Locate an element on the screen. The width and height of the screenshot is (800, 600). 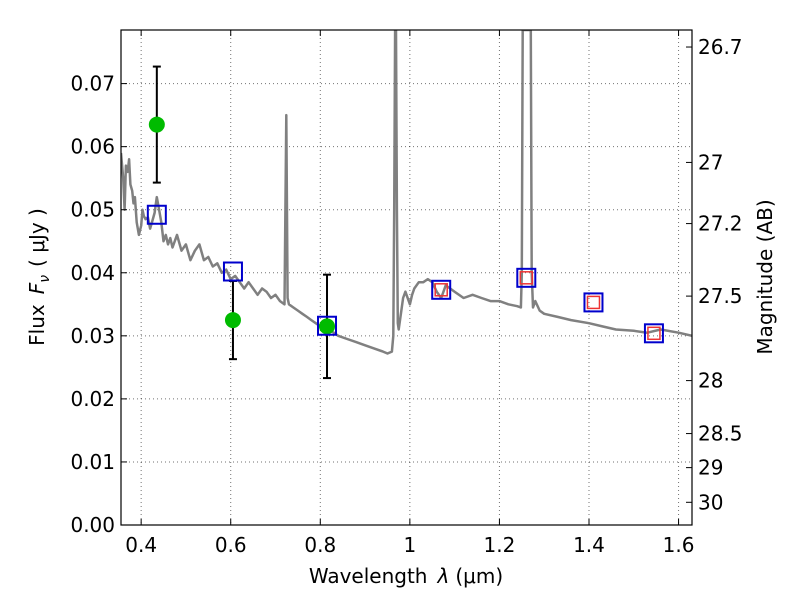
x-tick-label: 0.4 is located at coordinates (141, 545).